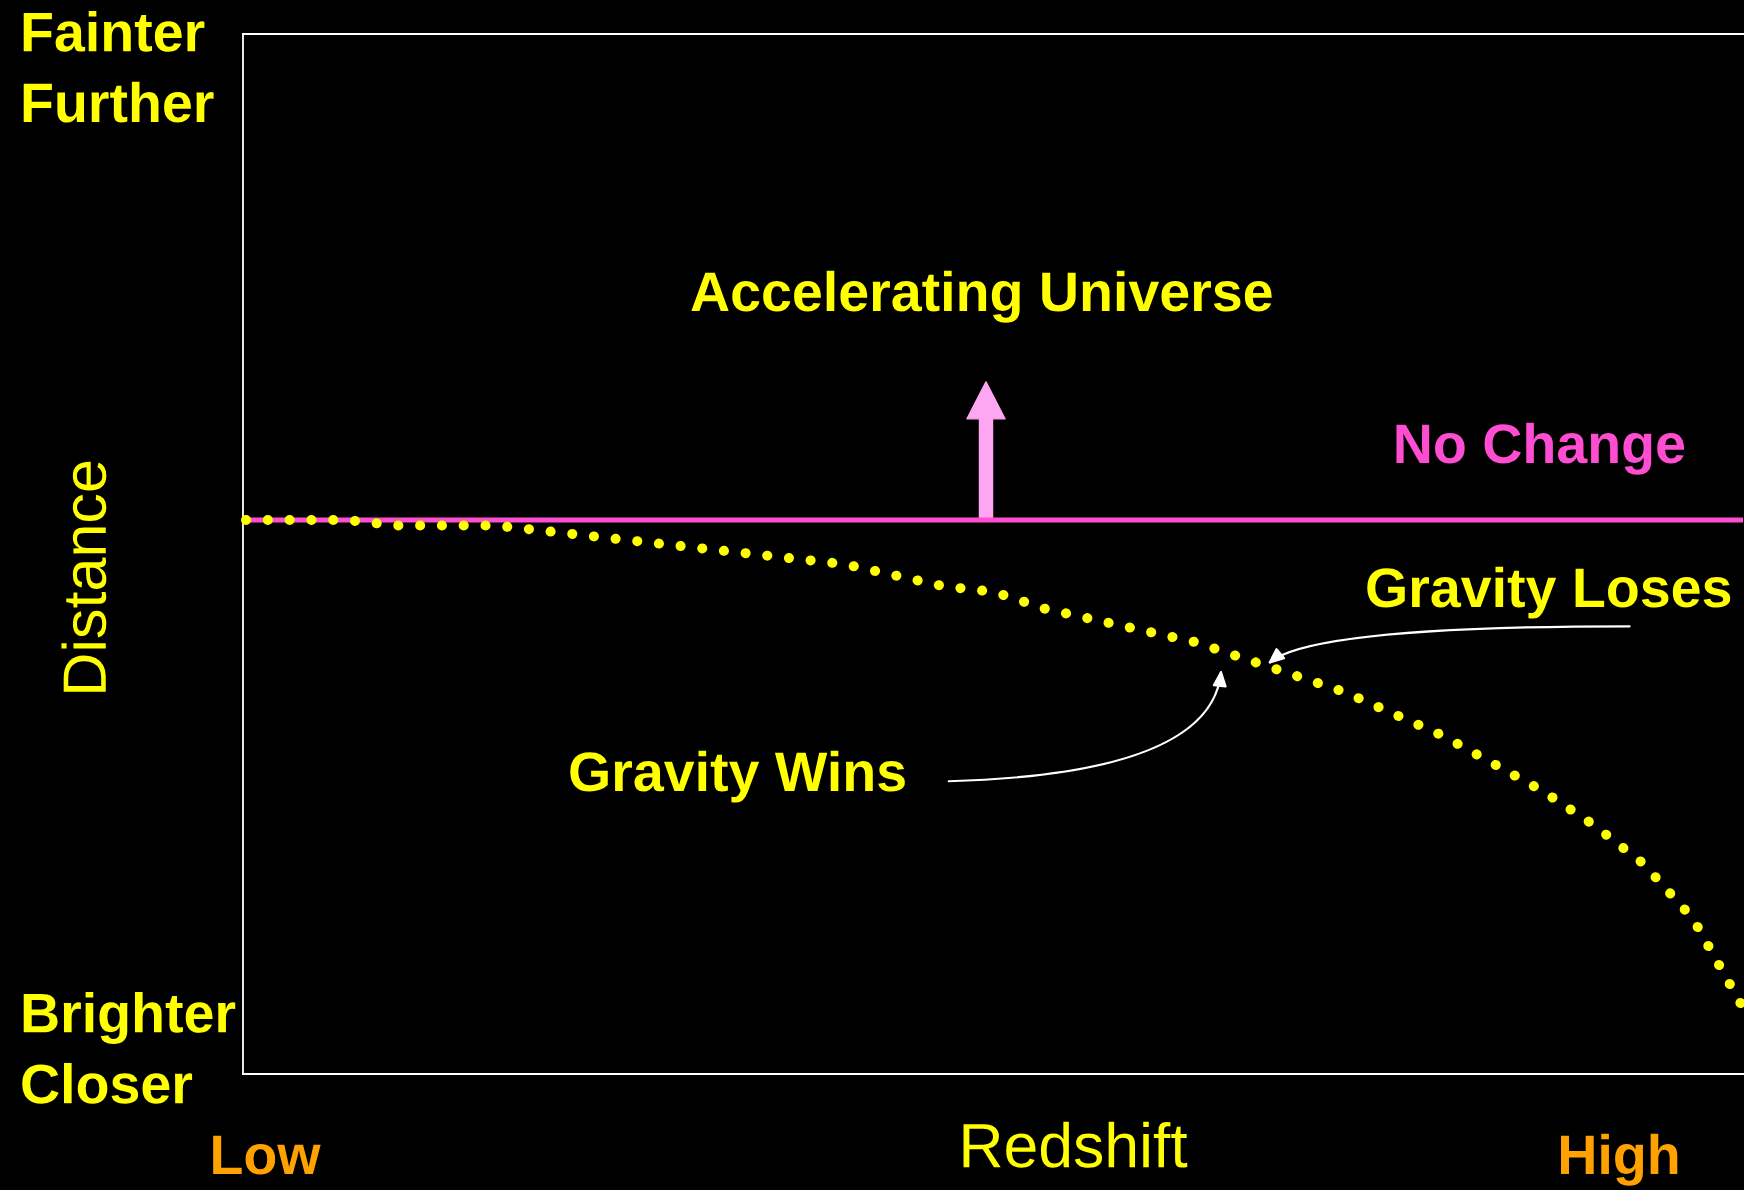 This screenshot has height=1190, width=1744. Describe the element at coordinates (118, 67) in the screenshot. I see `text: Fainter Further` at that location.